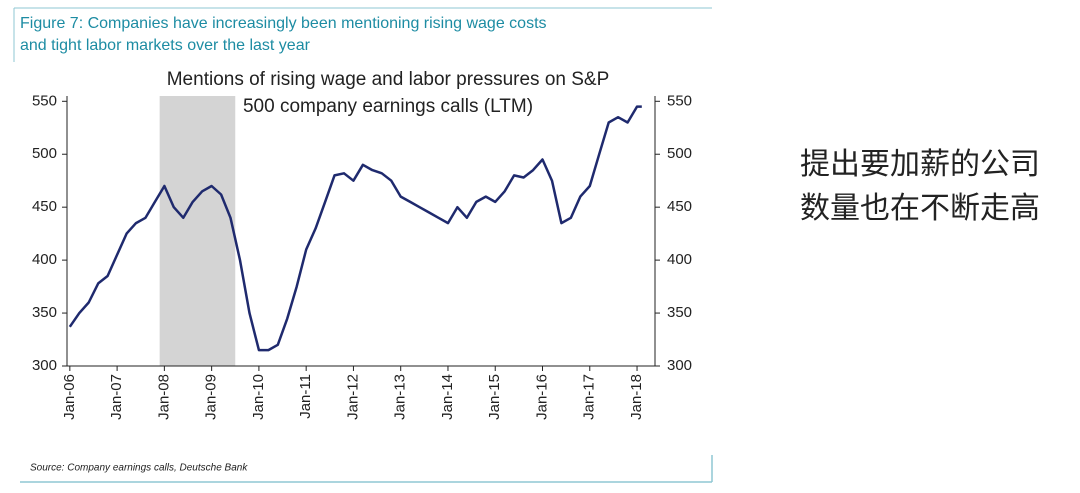 The height and width of the screenshot is (493, 1080). What do you see at coordinates (69, 397) in the screenshot?
I see `x-tick-label: Jan-06` at bounding box center [69, 397].